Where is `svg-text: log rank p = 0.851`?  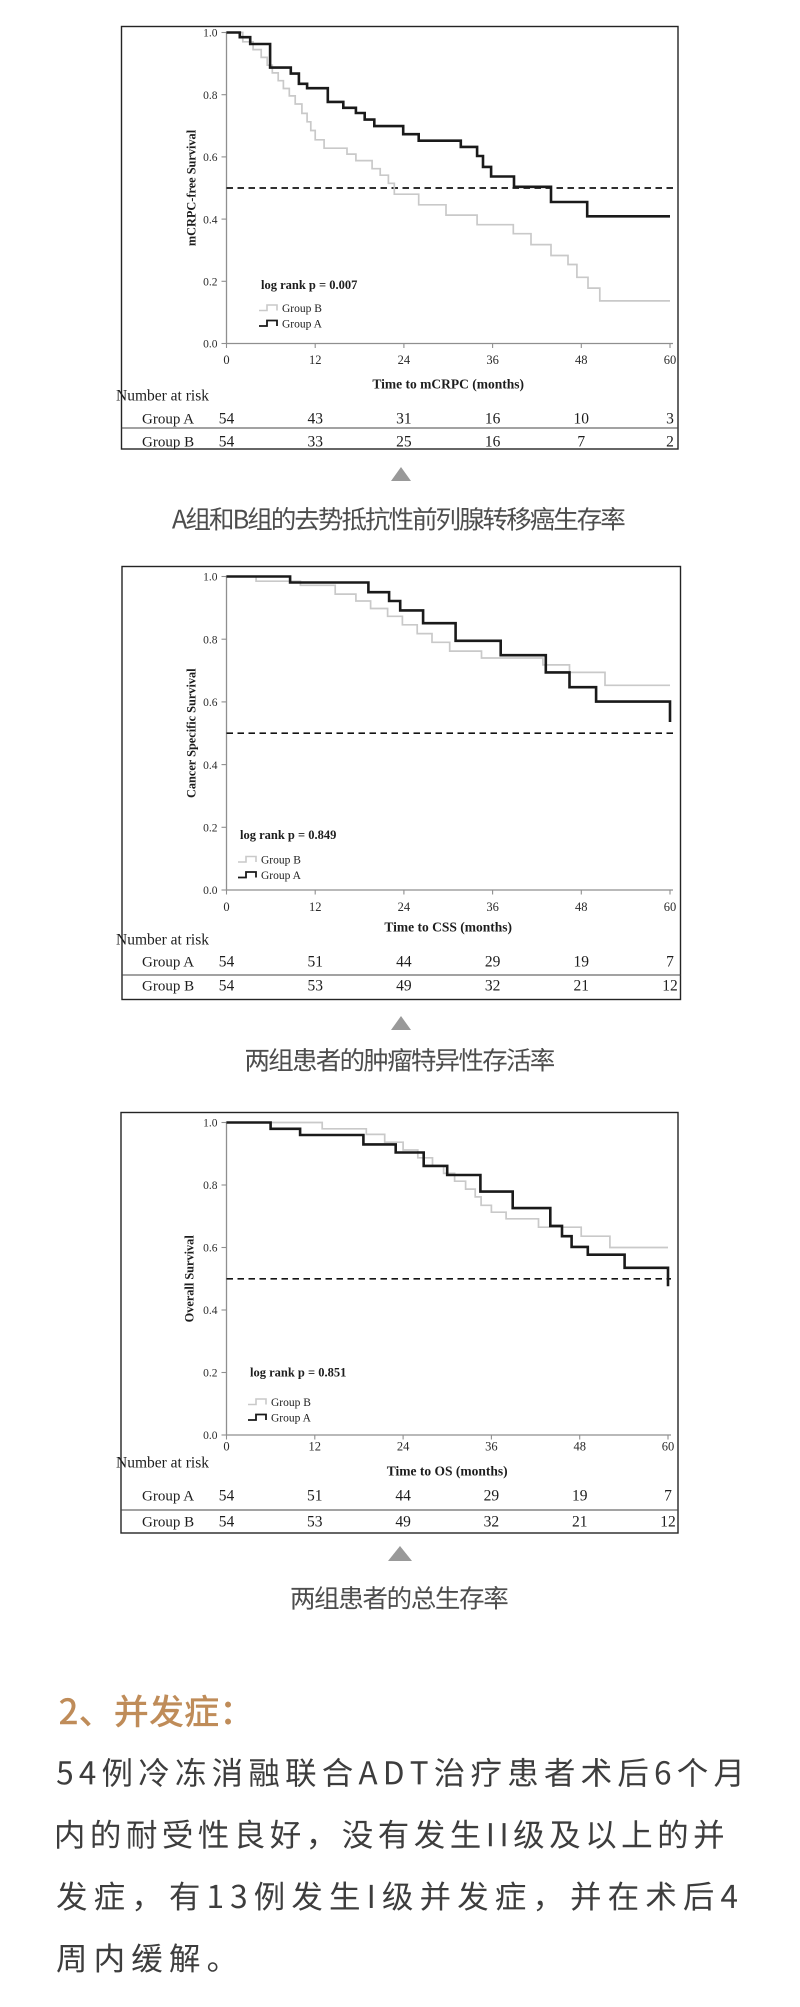 svg-text: log rank p = 0.851 is located at coordinates (298, 1373).